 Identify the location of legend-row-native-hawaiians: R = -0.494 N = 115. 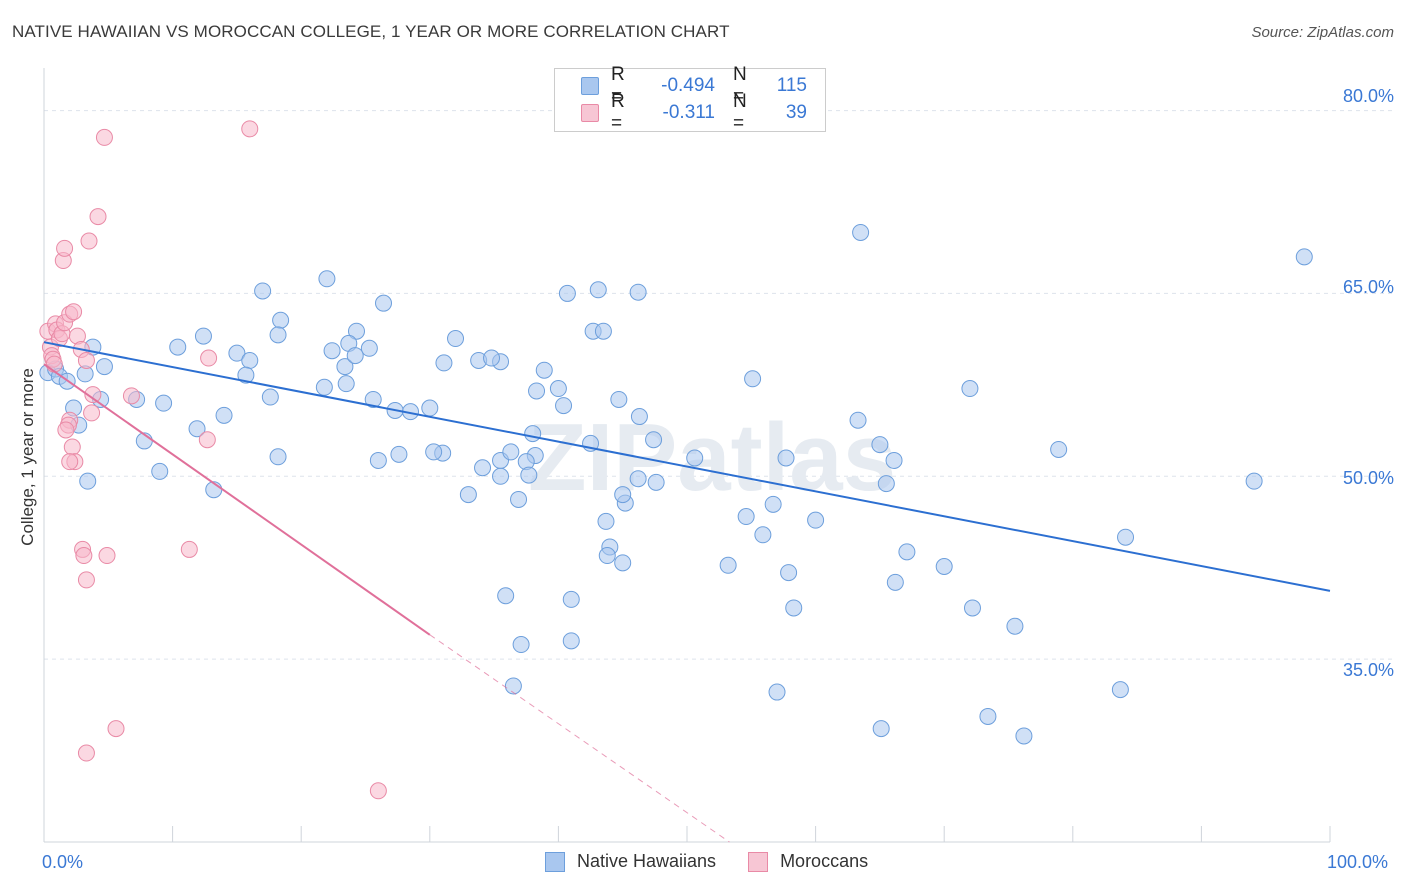
(694, 85).